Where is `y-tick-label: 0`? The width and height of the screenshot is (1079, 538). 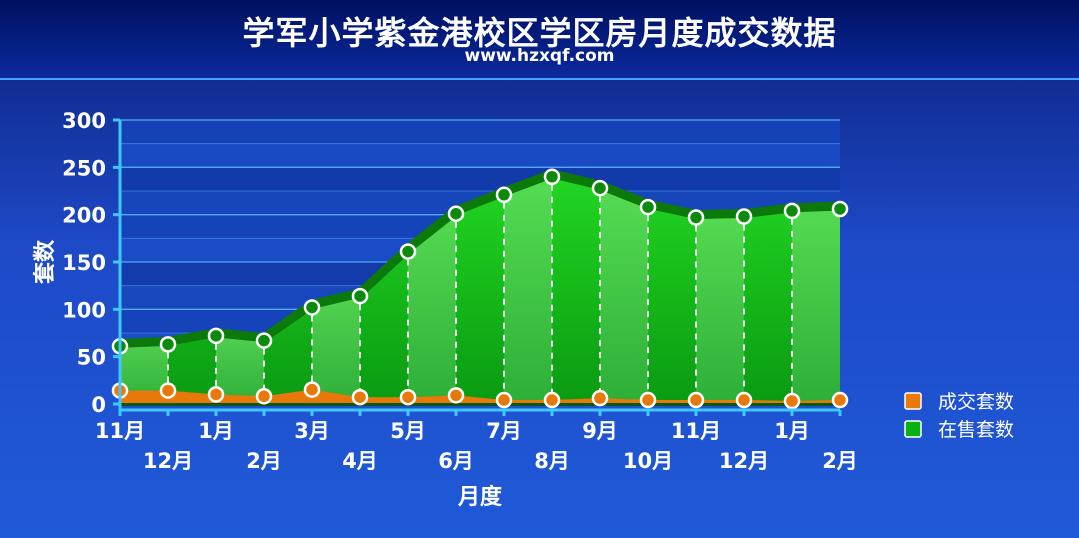 y-tick-label: 0 is located at coordinates (98, 405).